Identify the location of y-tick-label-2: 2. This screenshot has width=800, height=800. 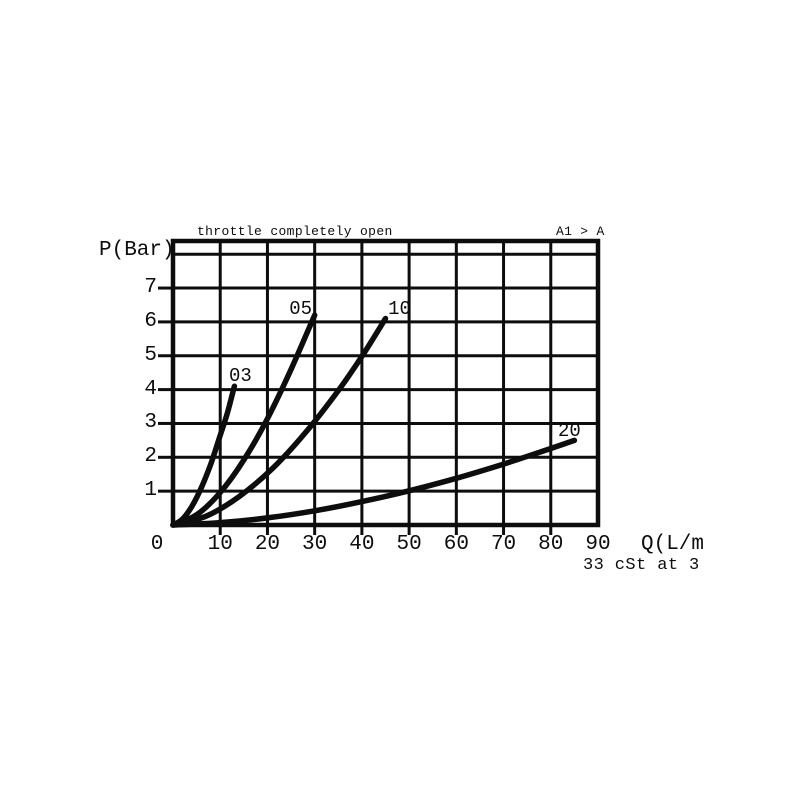
(150, 457).